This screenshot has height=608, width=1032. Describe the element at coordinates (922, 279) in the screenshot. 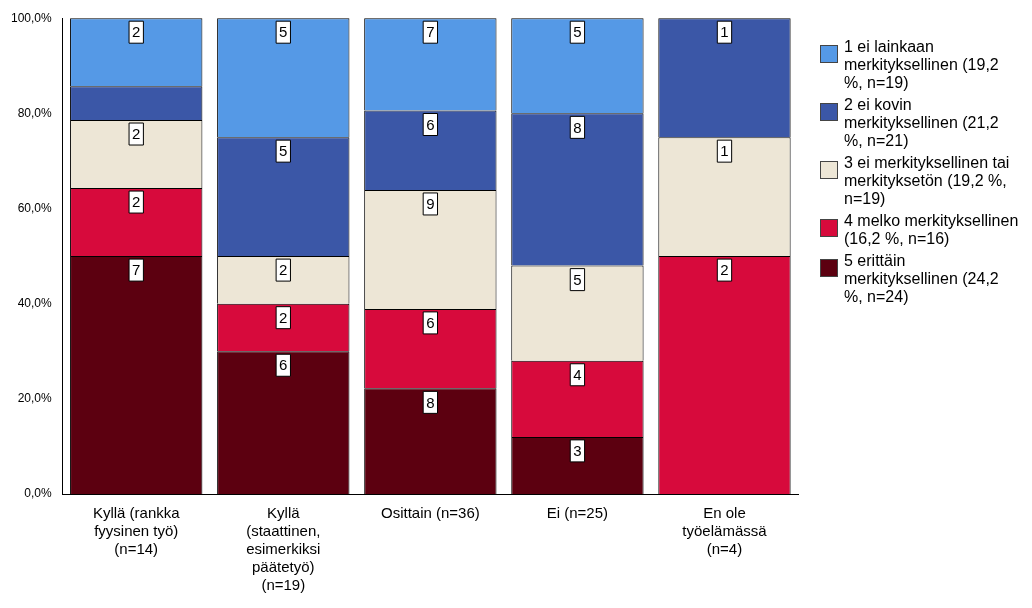

I see `legend-label: 5 erittäin merkityksellinen (24,2 %, n=24)` at that location.